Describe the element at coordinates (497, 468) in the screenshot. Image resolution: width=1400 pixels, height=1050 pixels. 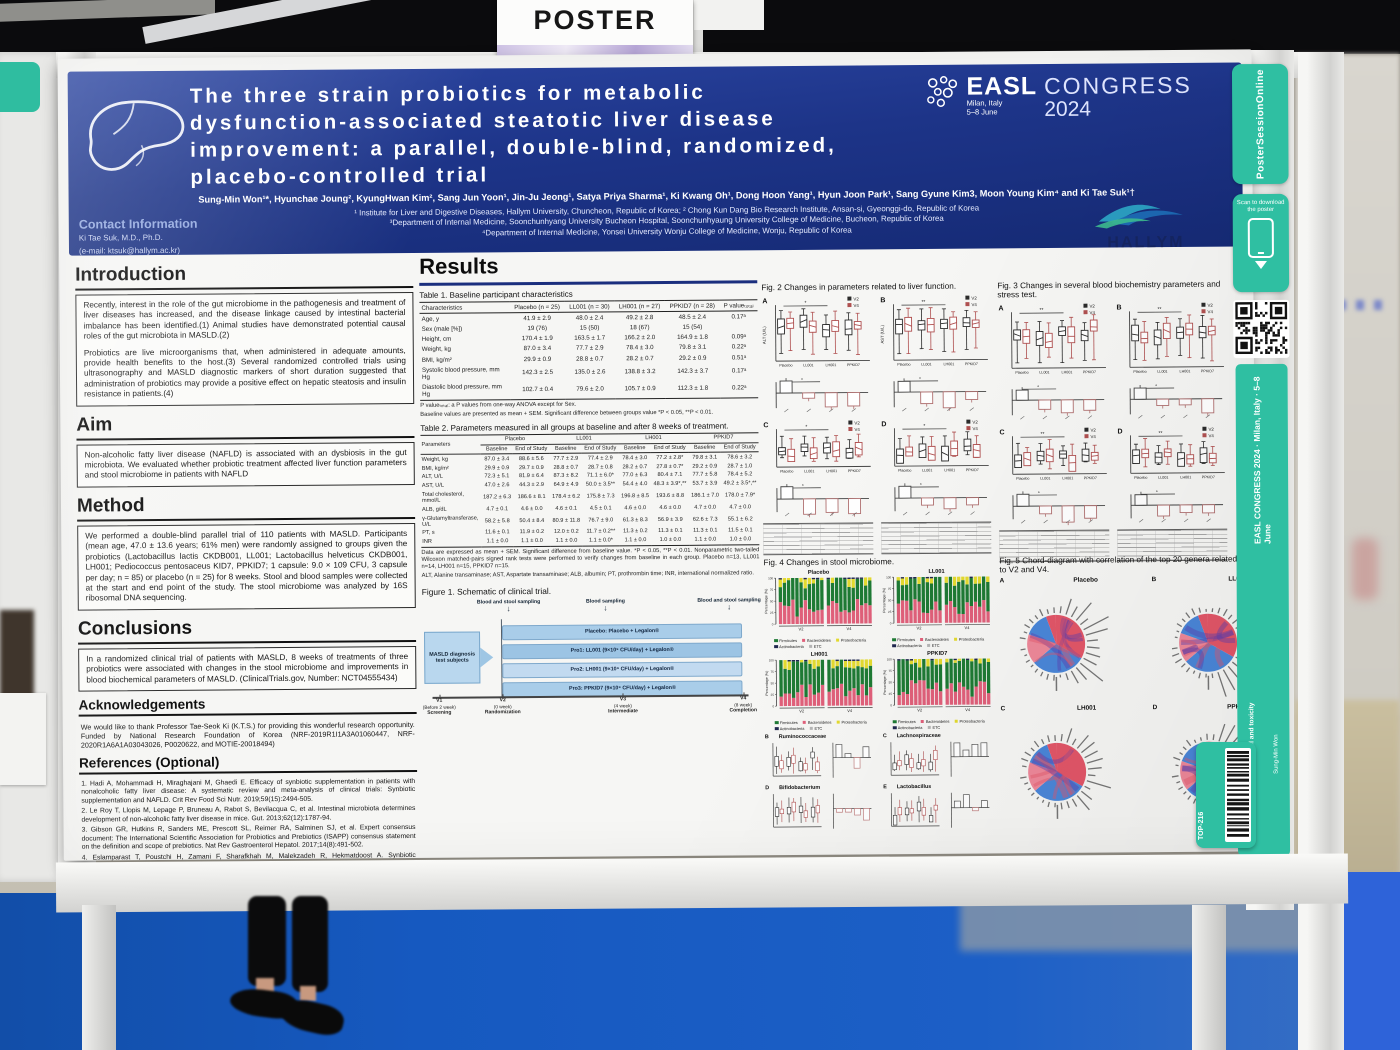
I see `table-cell: 29.9 ± 0.9` at that location.